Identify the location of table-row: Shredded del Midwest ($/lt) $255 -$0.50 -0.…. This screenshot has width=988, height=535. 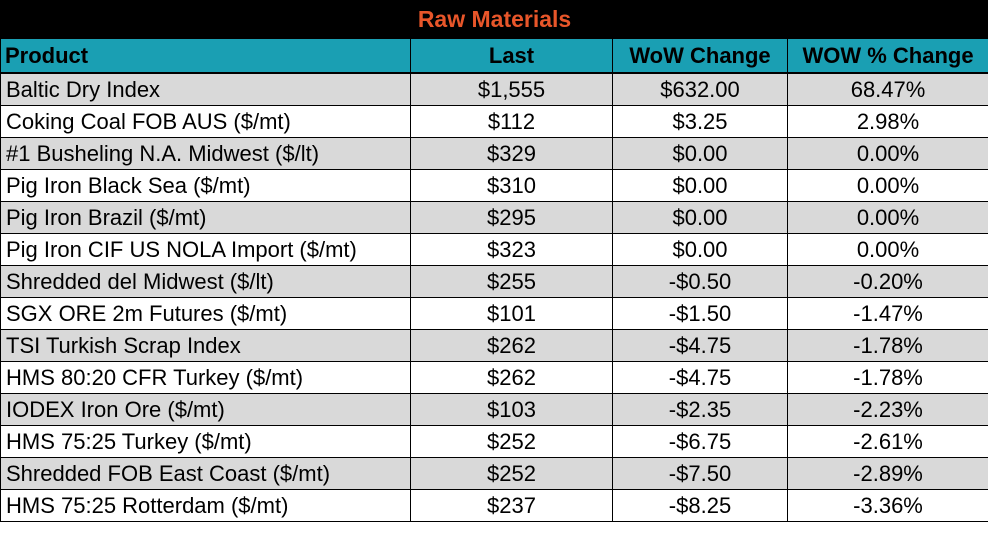
(494, 281).